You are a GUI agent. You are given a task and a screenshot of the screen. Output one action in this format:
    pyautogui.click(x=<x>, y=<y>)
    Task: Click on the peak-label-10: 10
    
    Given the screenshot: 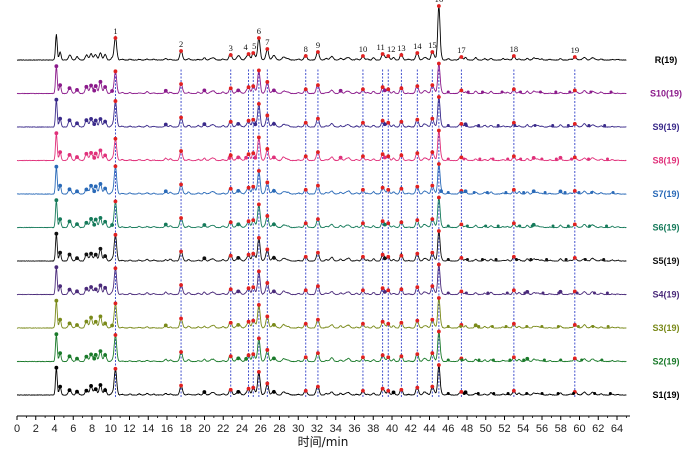 What is the action you would take?
    pyautogui.click(x=363, y=49)
    